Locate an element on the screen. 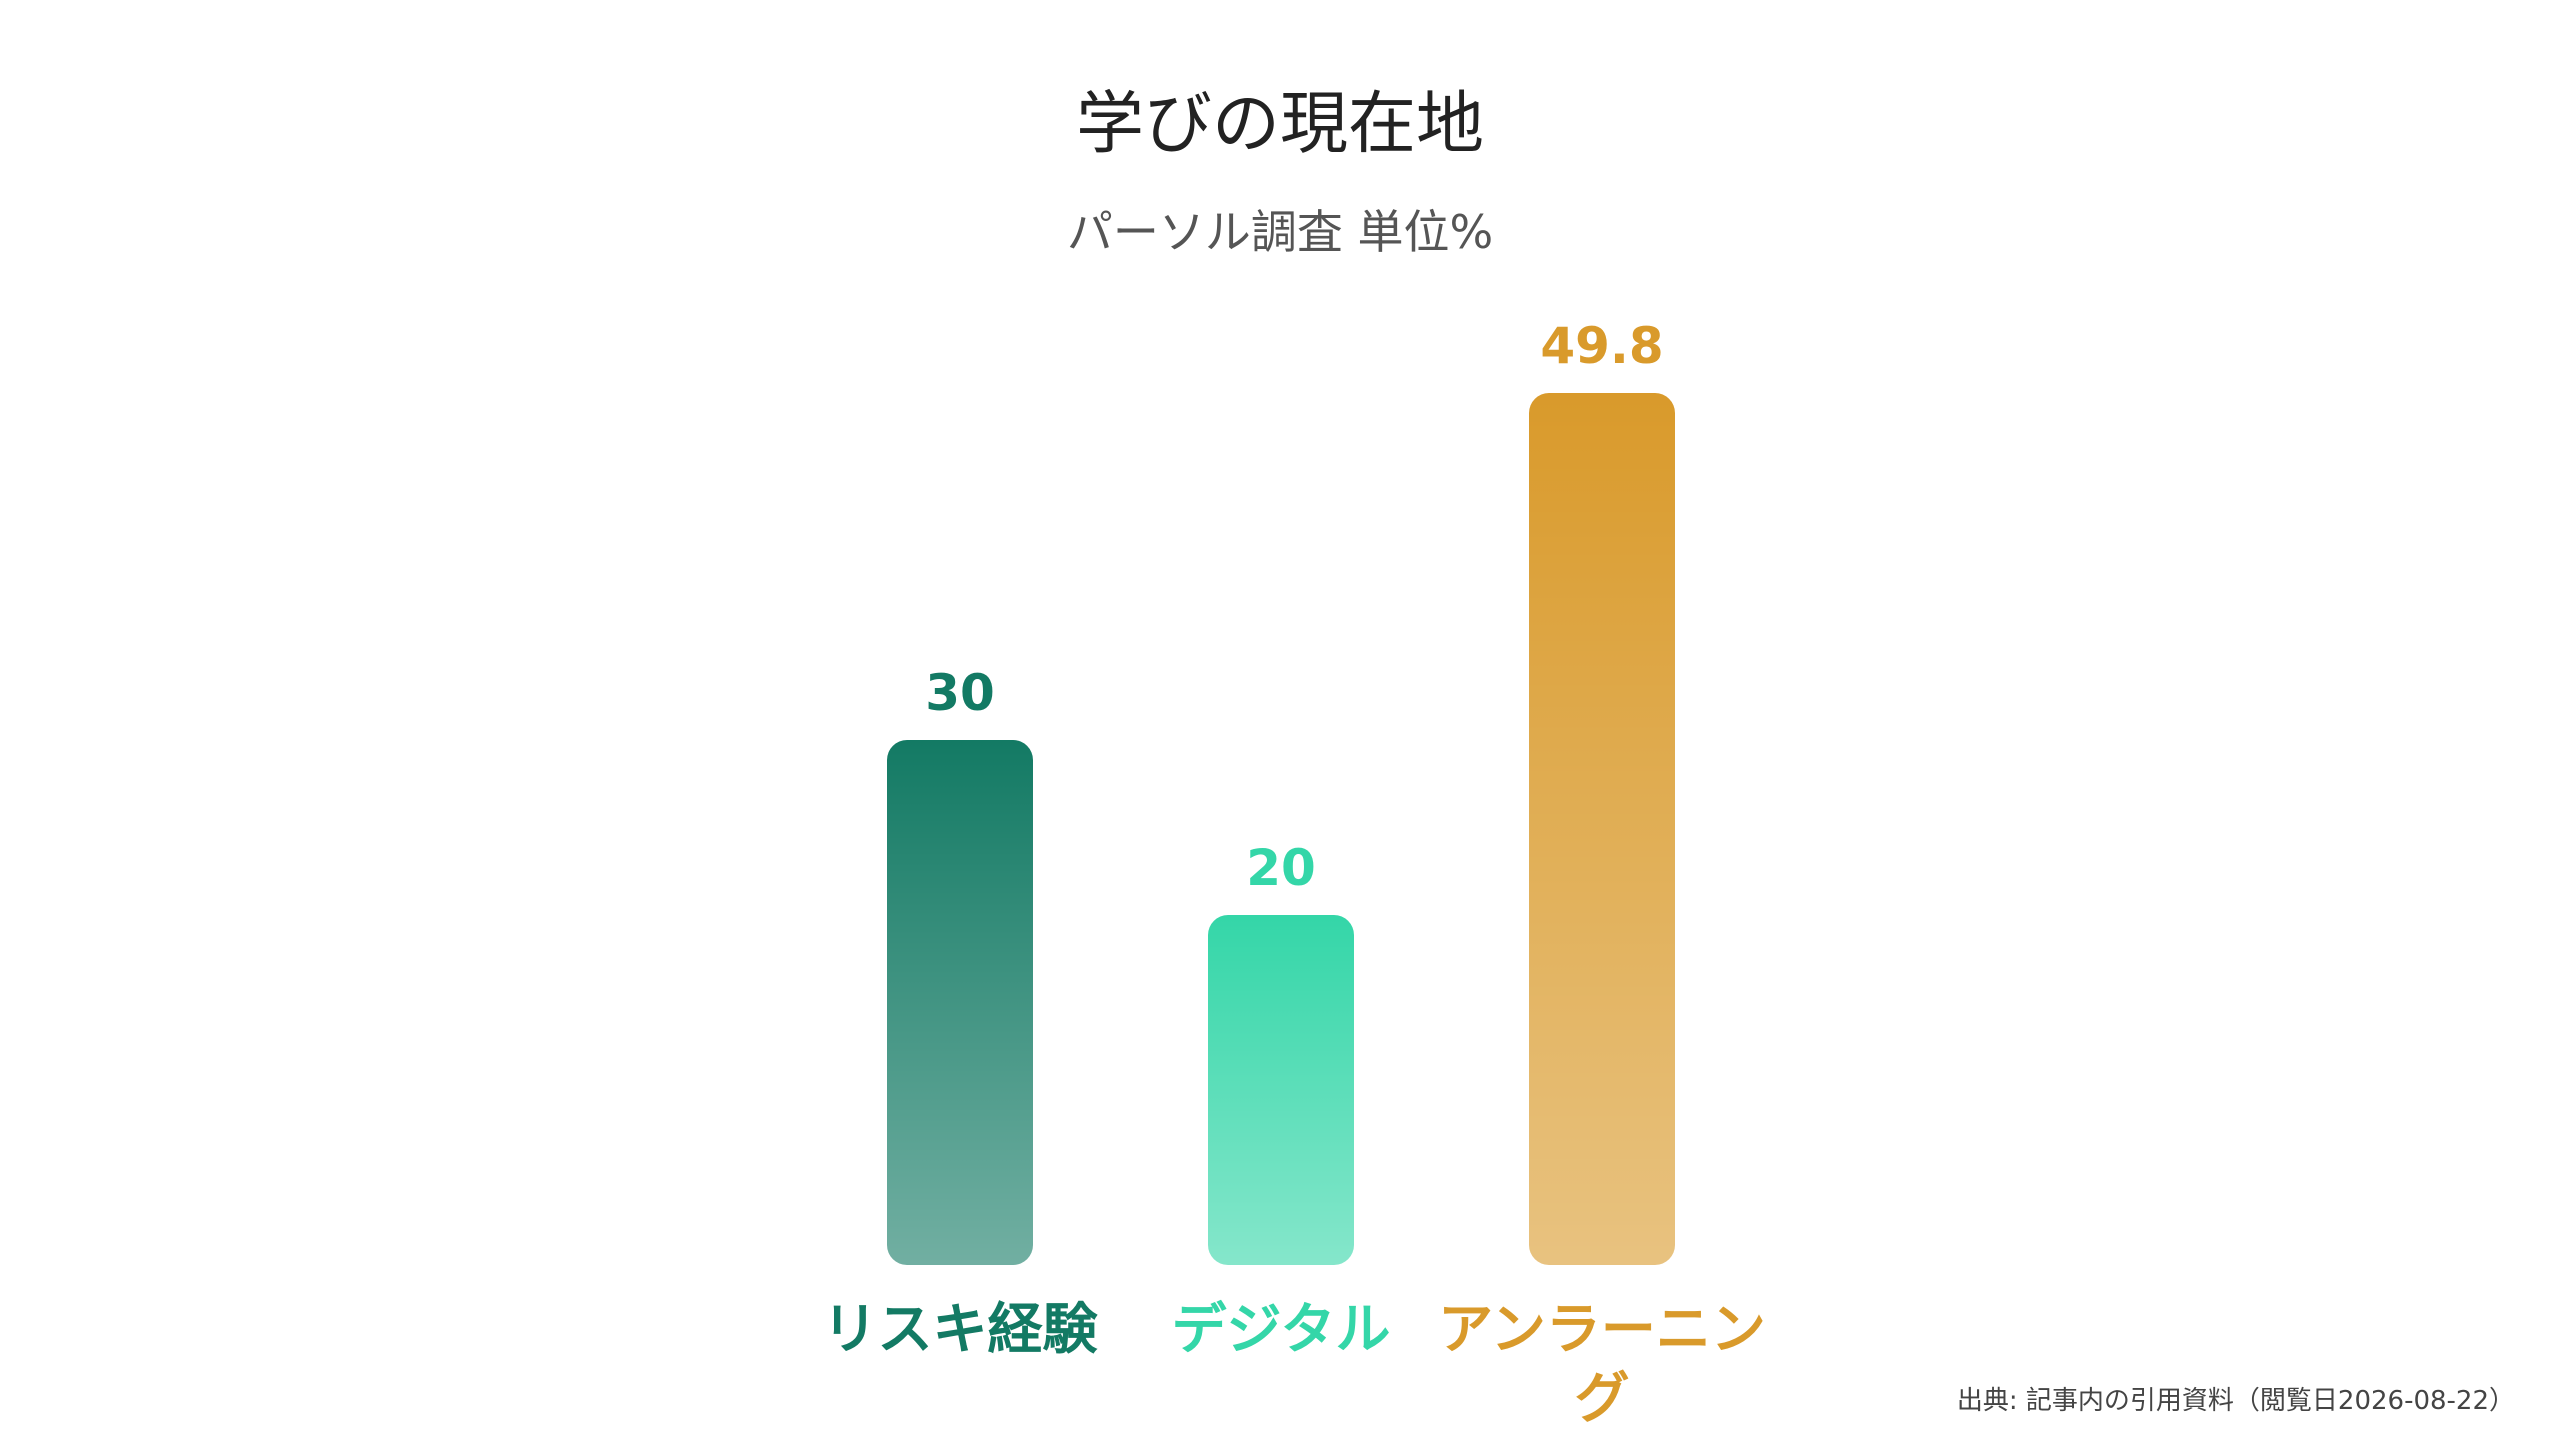  x-tick-label: デジタル is located at coordinates (1281, 1329).